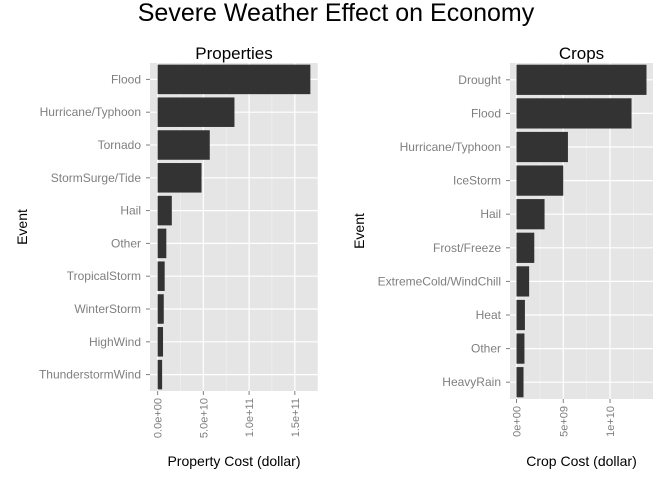 This screenshot has height=480, width=672. I want to click on category-label: ExtremeCold/WindChill, so click(439, 281).